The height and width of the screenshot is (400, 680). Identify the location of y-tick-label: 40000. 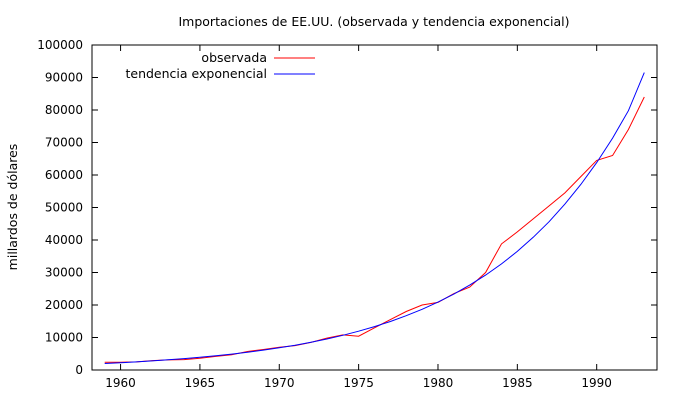
(64, 240).